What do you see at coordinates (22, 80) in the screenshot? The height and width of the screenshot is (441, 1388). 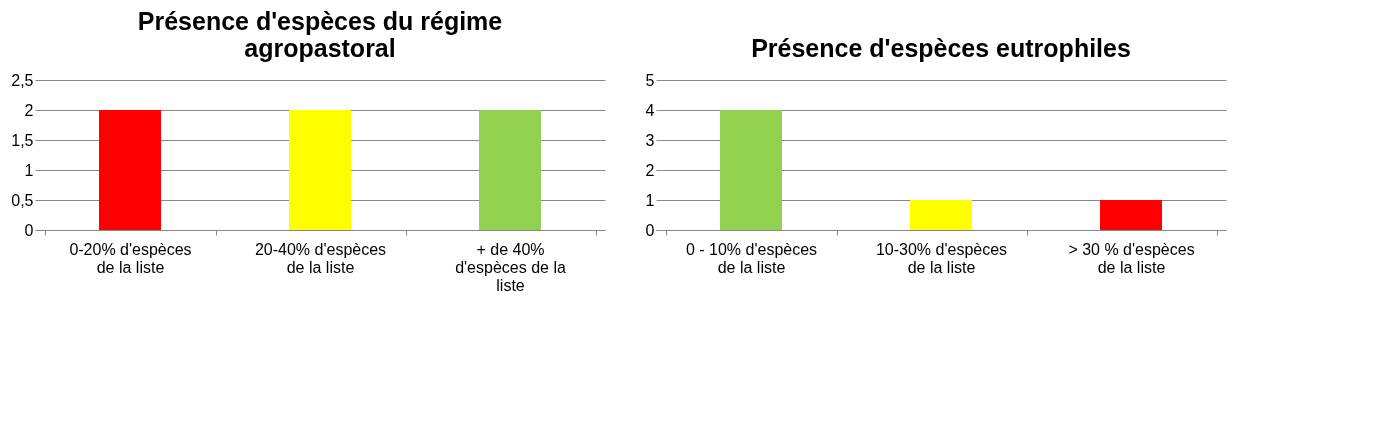 I see `y-tick-label: 2,5` at bounding box center [22, 80].